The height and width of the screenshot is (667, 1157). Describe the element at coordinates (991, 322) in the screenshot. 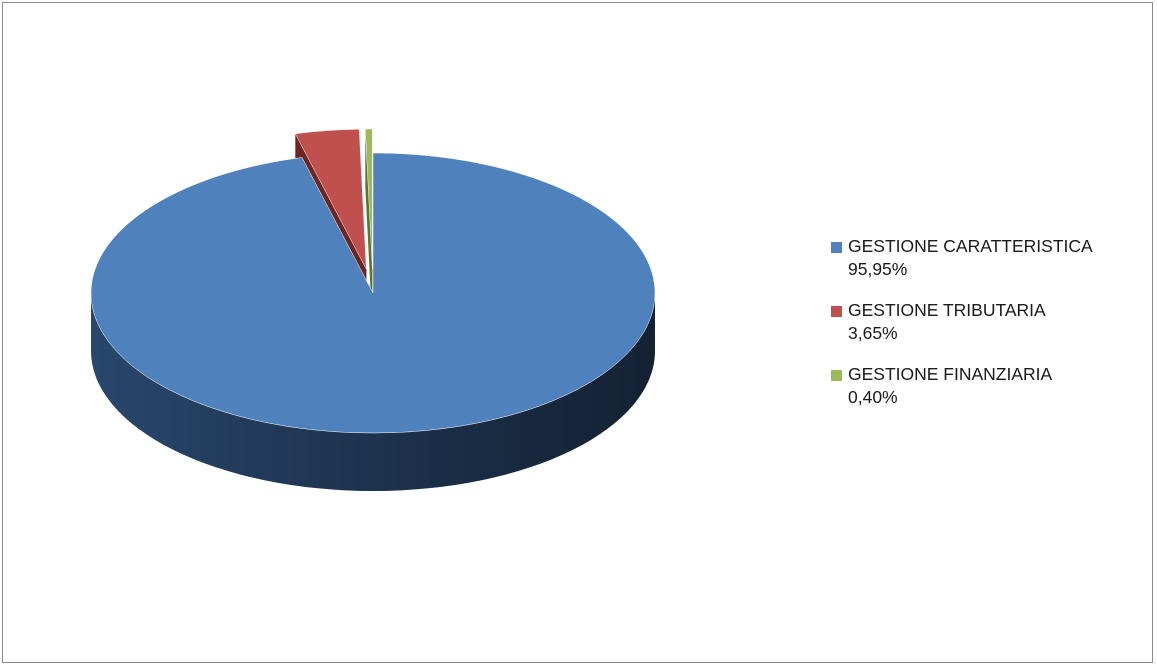

I see `legend-item-tributaria: GESTIONE TRIBUTARIA 3,65%` at that location.